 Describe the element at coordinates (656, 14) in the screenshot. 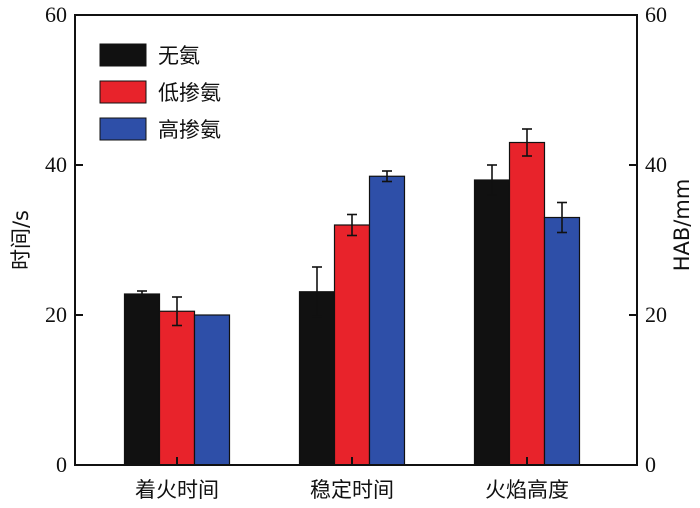

I see `y-right-tick-label: 60` at that location.